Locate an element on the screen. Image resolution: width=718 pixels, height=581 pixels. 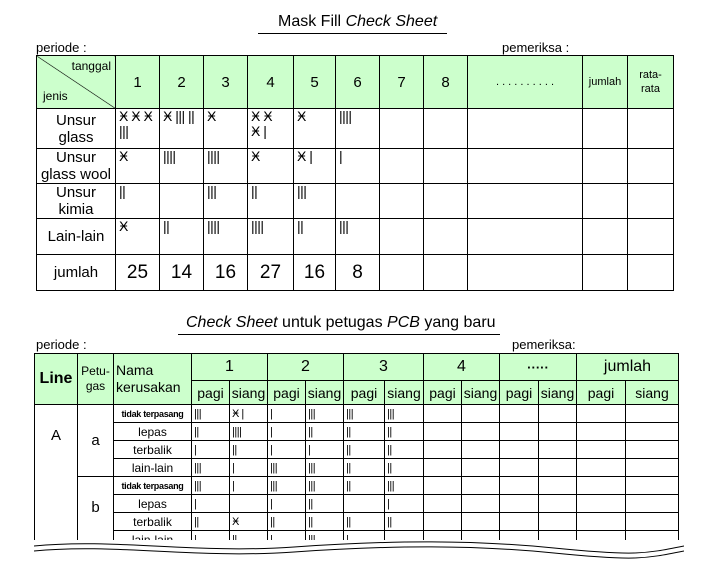
col-header: 7 is located at coordinates (401, 82).